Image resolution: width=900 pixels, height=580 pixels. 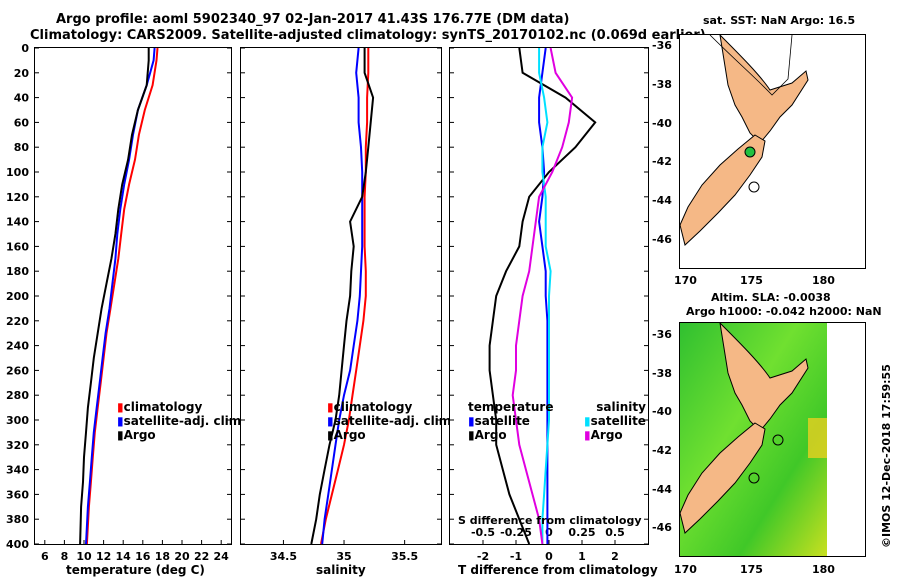 What do you see at coordinates (17, 445) in the screenshot?
I see `y-tick-label: 320` at bounding box center [17, 445].